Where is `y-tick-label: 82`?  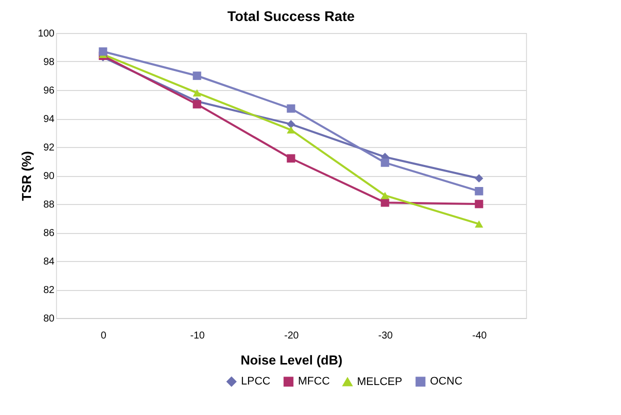
y-tick-label: 82 is located at coordinates (49, 290).